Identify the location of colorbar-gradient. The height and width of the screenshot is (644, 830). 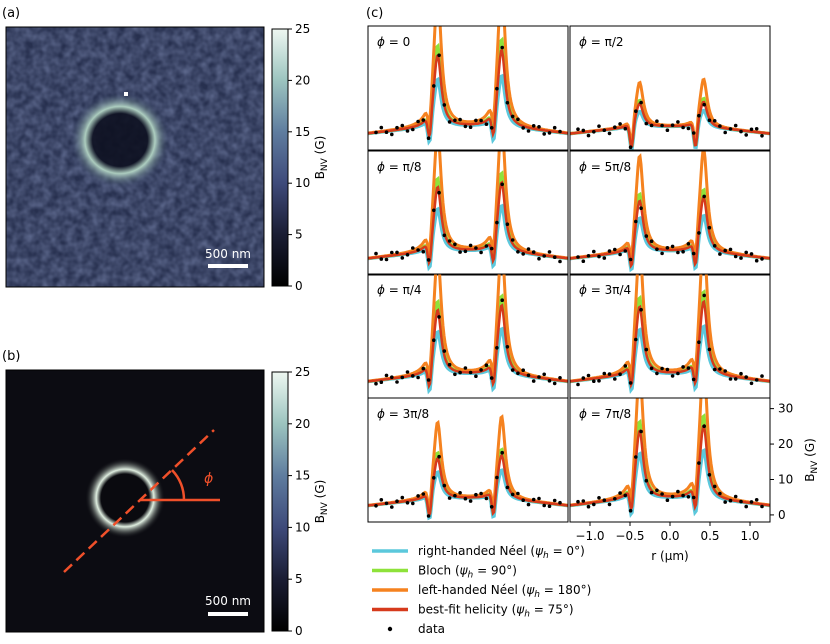
(280, 157).